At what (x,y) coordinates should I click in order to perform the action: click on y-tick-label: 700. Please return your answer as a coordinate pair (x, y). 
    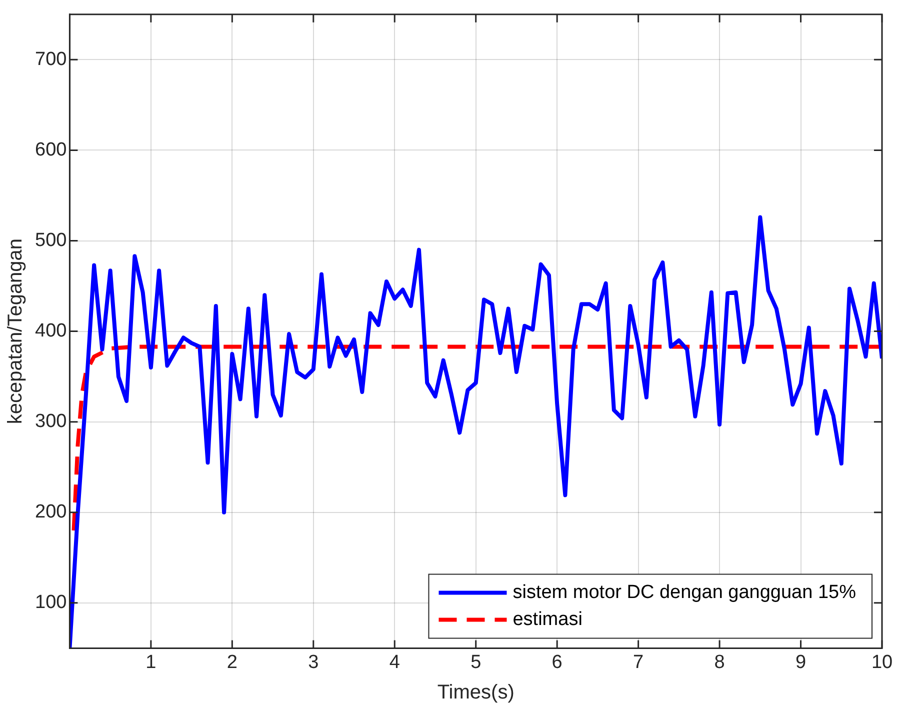
    Looking at the image, I should click on (51, 59).